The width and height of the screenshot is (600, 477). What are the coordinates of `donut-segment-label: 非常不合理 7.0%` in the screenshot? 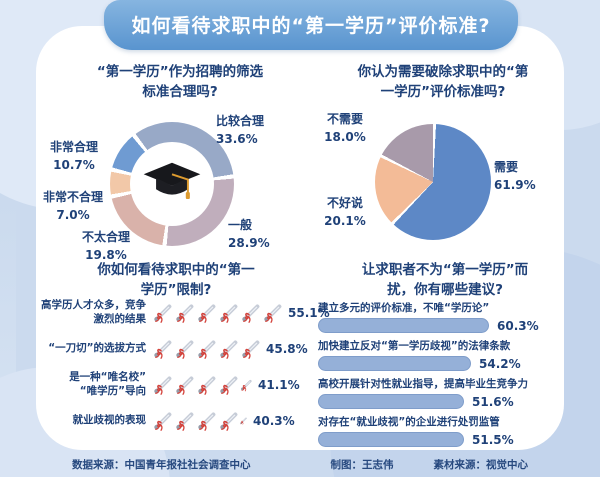 It's located at (73, 206).